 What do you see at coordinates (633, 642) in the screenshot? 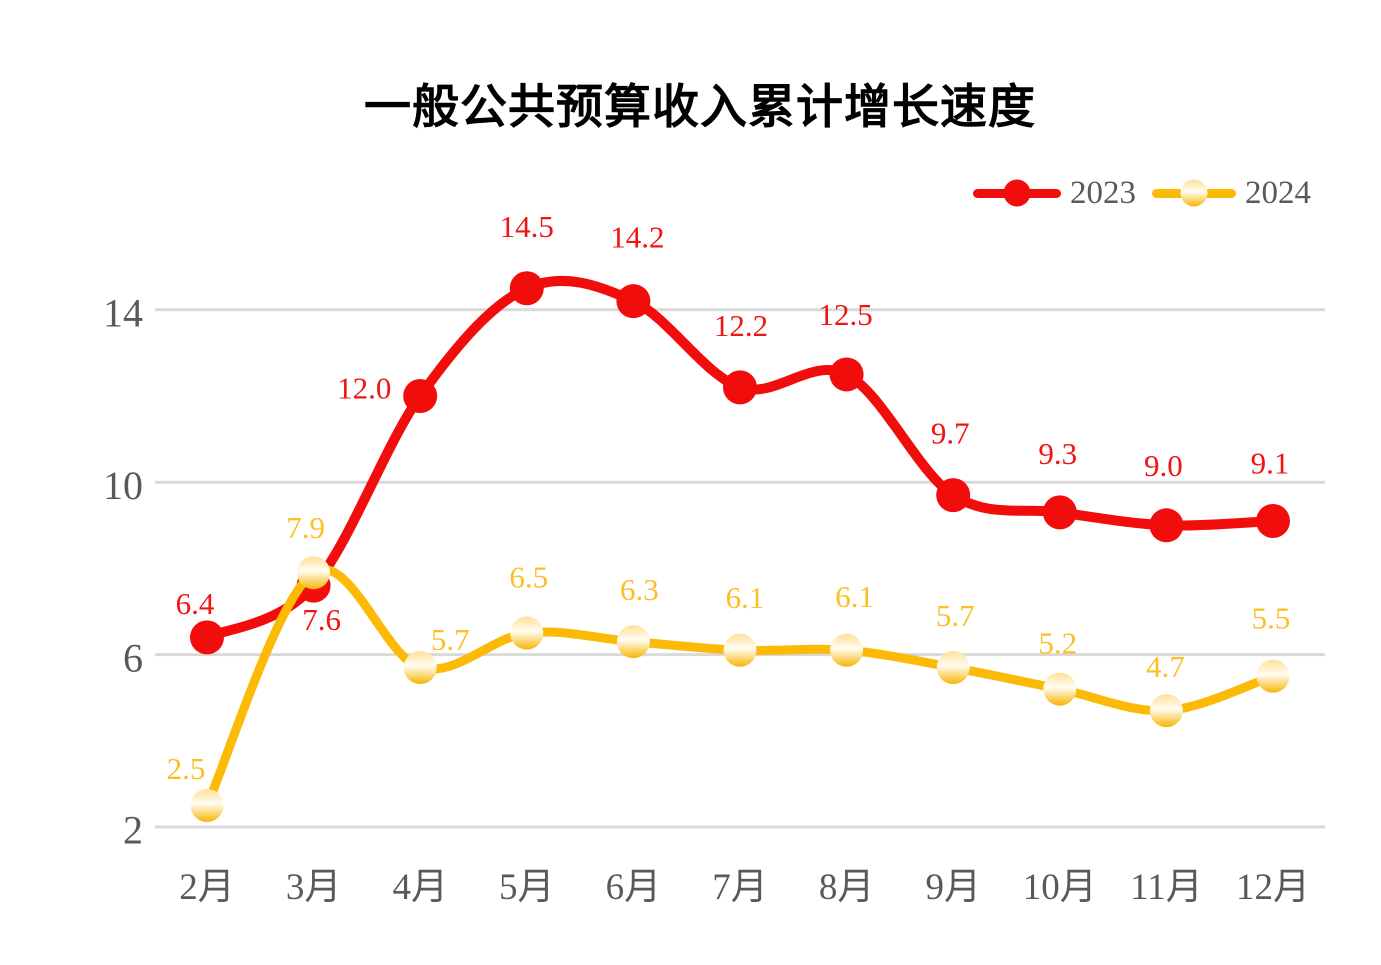
I see `data-point-2024-6月` at bounding box center [633, 642].